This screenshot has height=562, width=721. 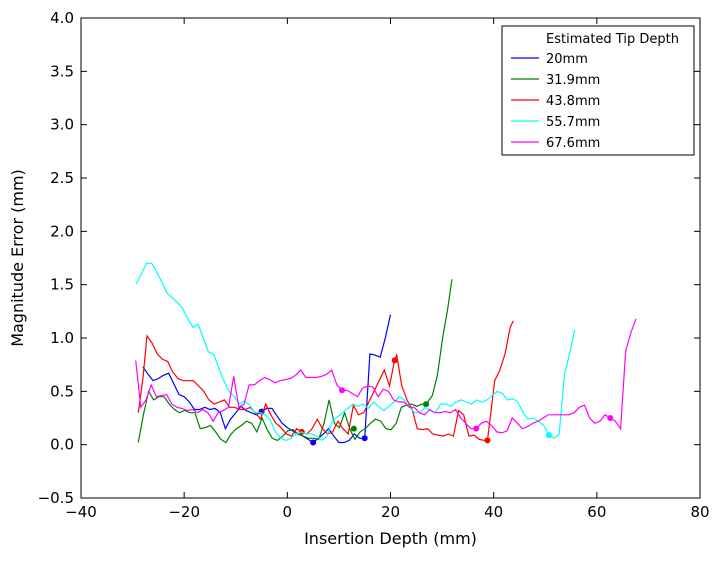 What do you see at coordinates (596, 512) in the screenshot?
I see `x-tick-label: 60` at bounding box center [596, 512].